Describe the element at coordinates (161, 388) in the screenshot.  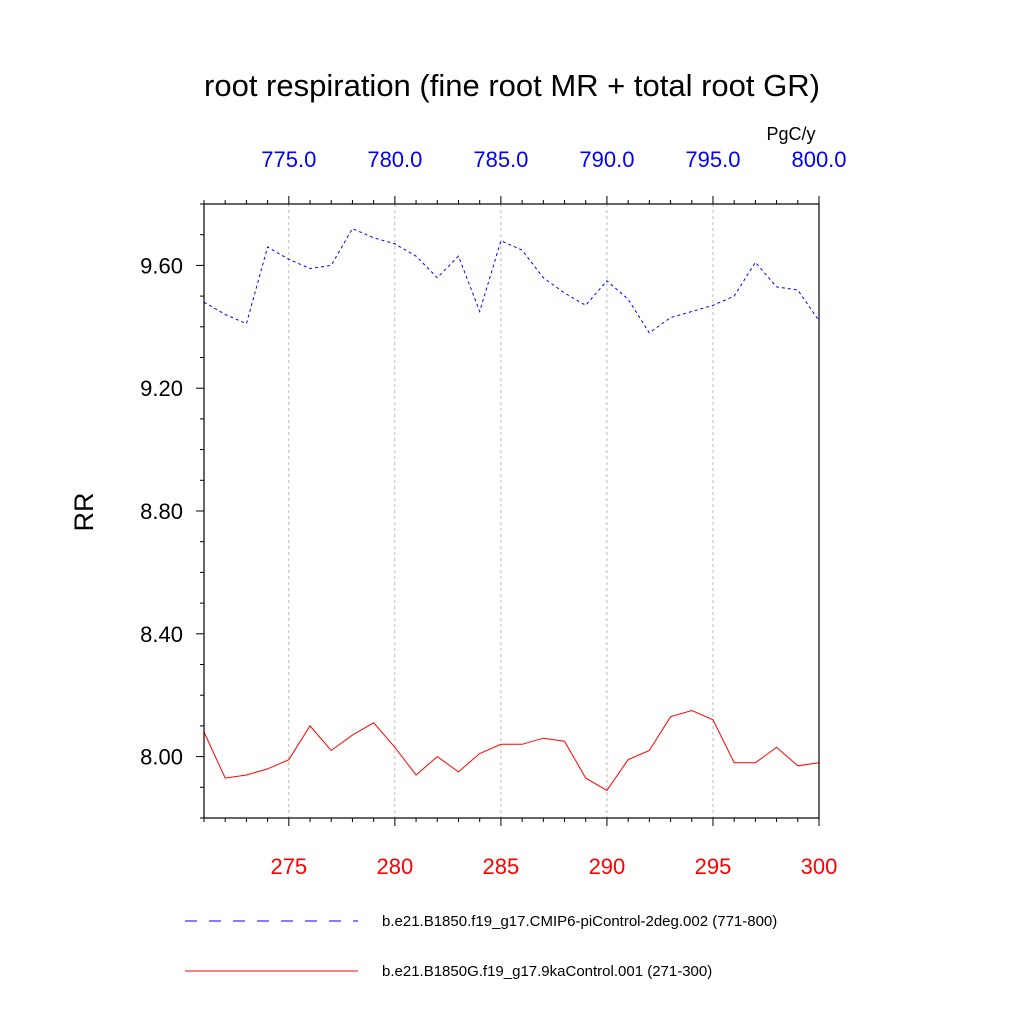
I see `y-tick-label: 9.20` at that location.